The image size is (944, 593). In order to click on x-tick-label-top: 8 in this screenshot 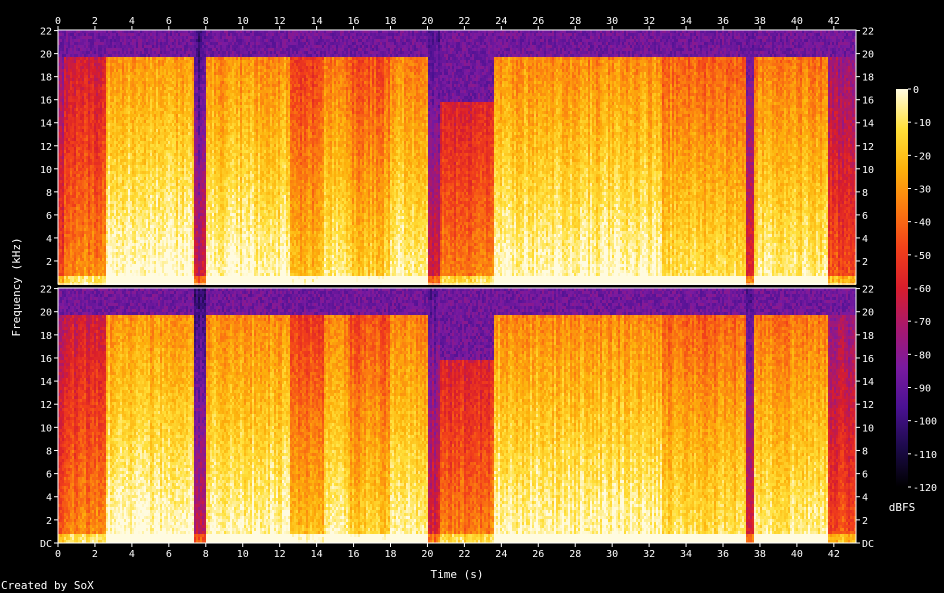, I will do `click(206, 21)`.